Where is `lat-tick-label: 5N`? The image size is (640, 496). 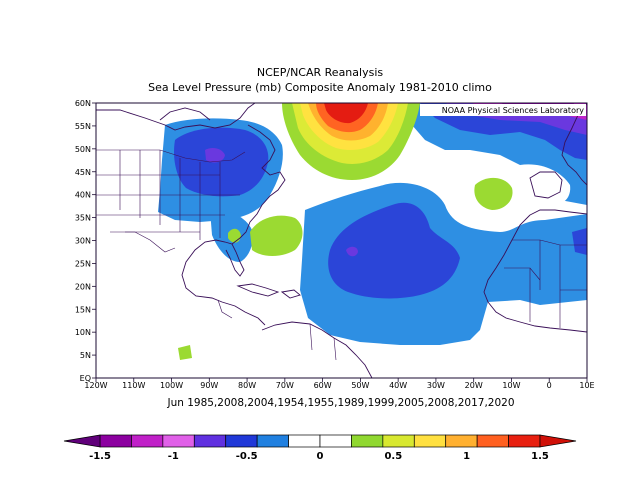
lat-tick-label: 5N is located at coordinates (85, 355).